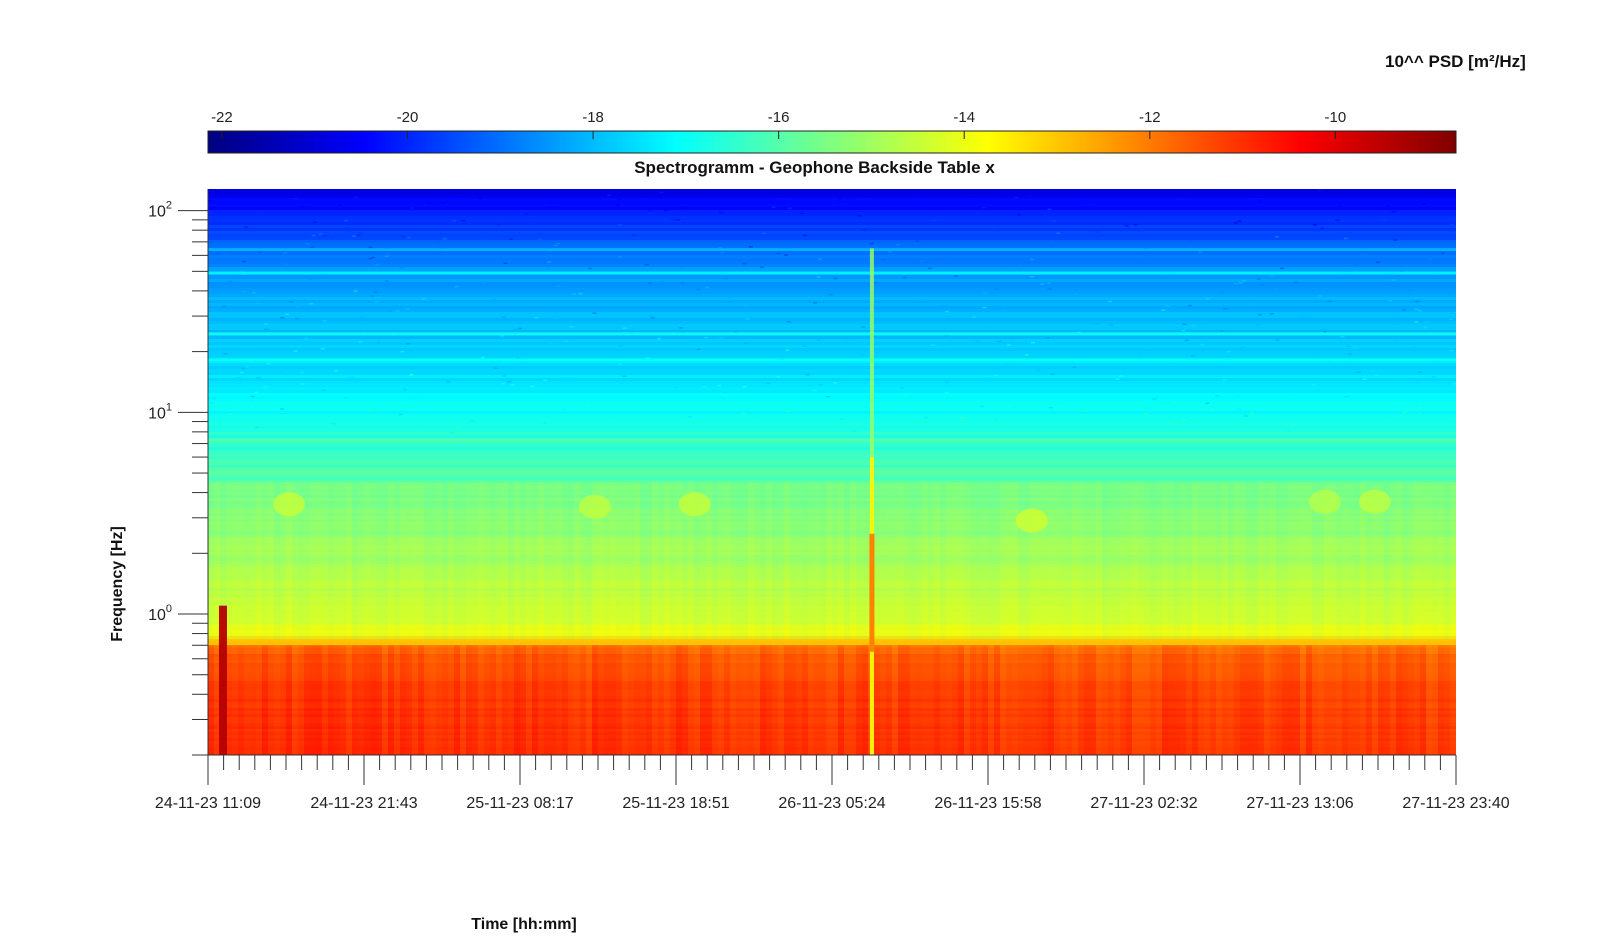  I want to click on x-tick-label: 27-11-23 23:40, so click(1455, 803).